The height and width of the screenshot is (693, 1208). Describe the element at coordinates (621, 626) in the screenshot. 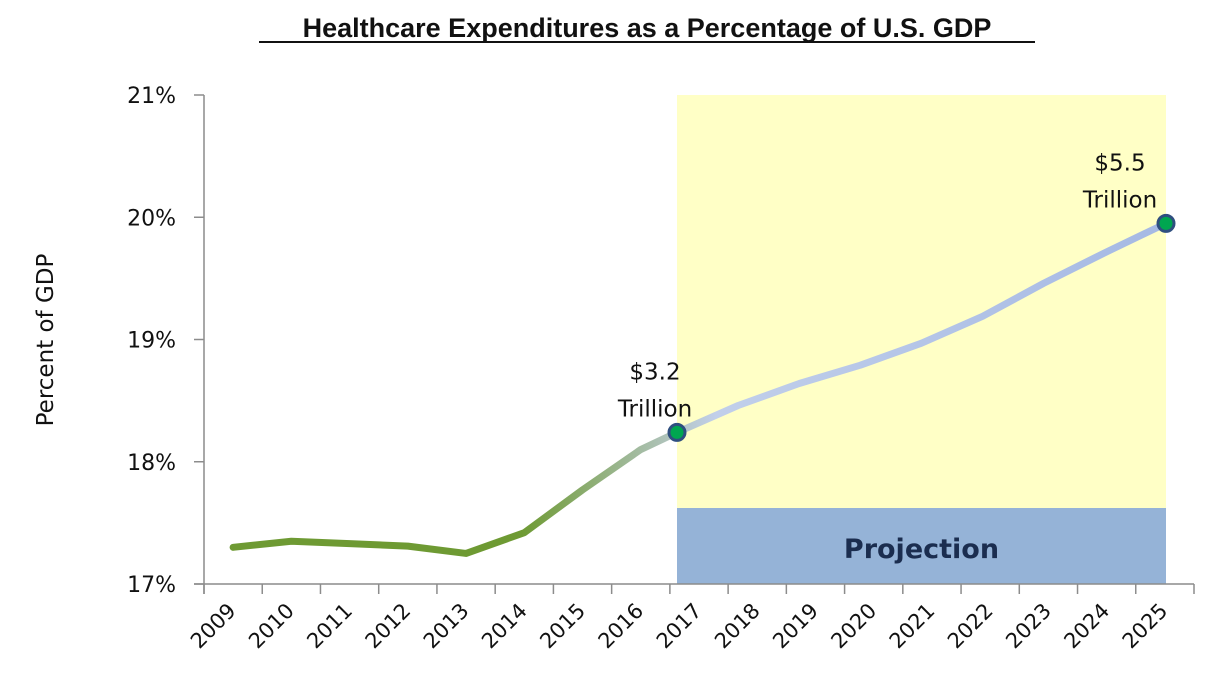

I see `x-tick-label: 2016` at that location.